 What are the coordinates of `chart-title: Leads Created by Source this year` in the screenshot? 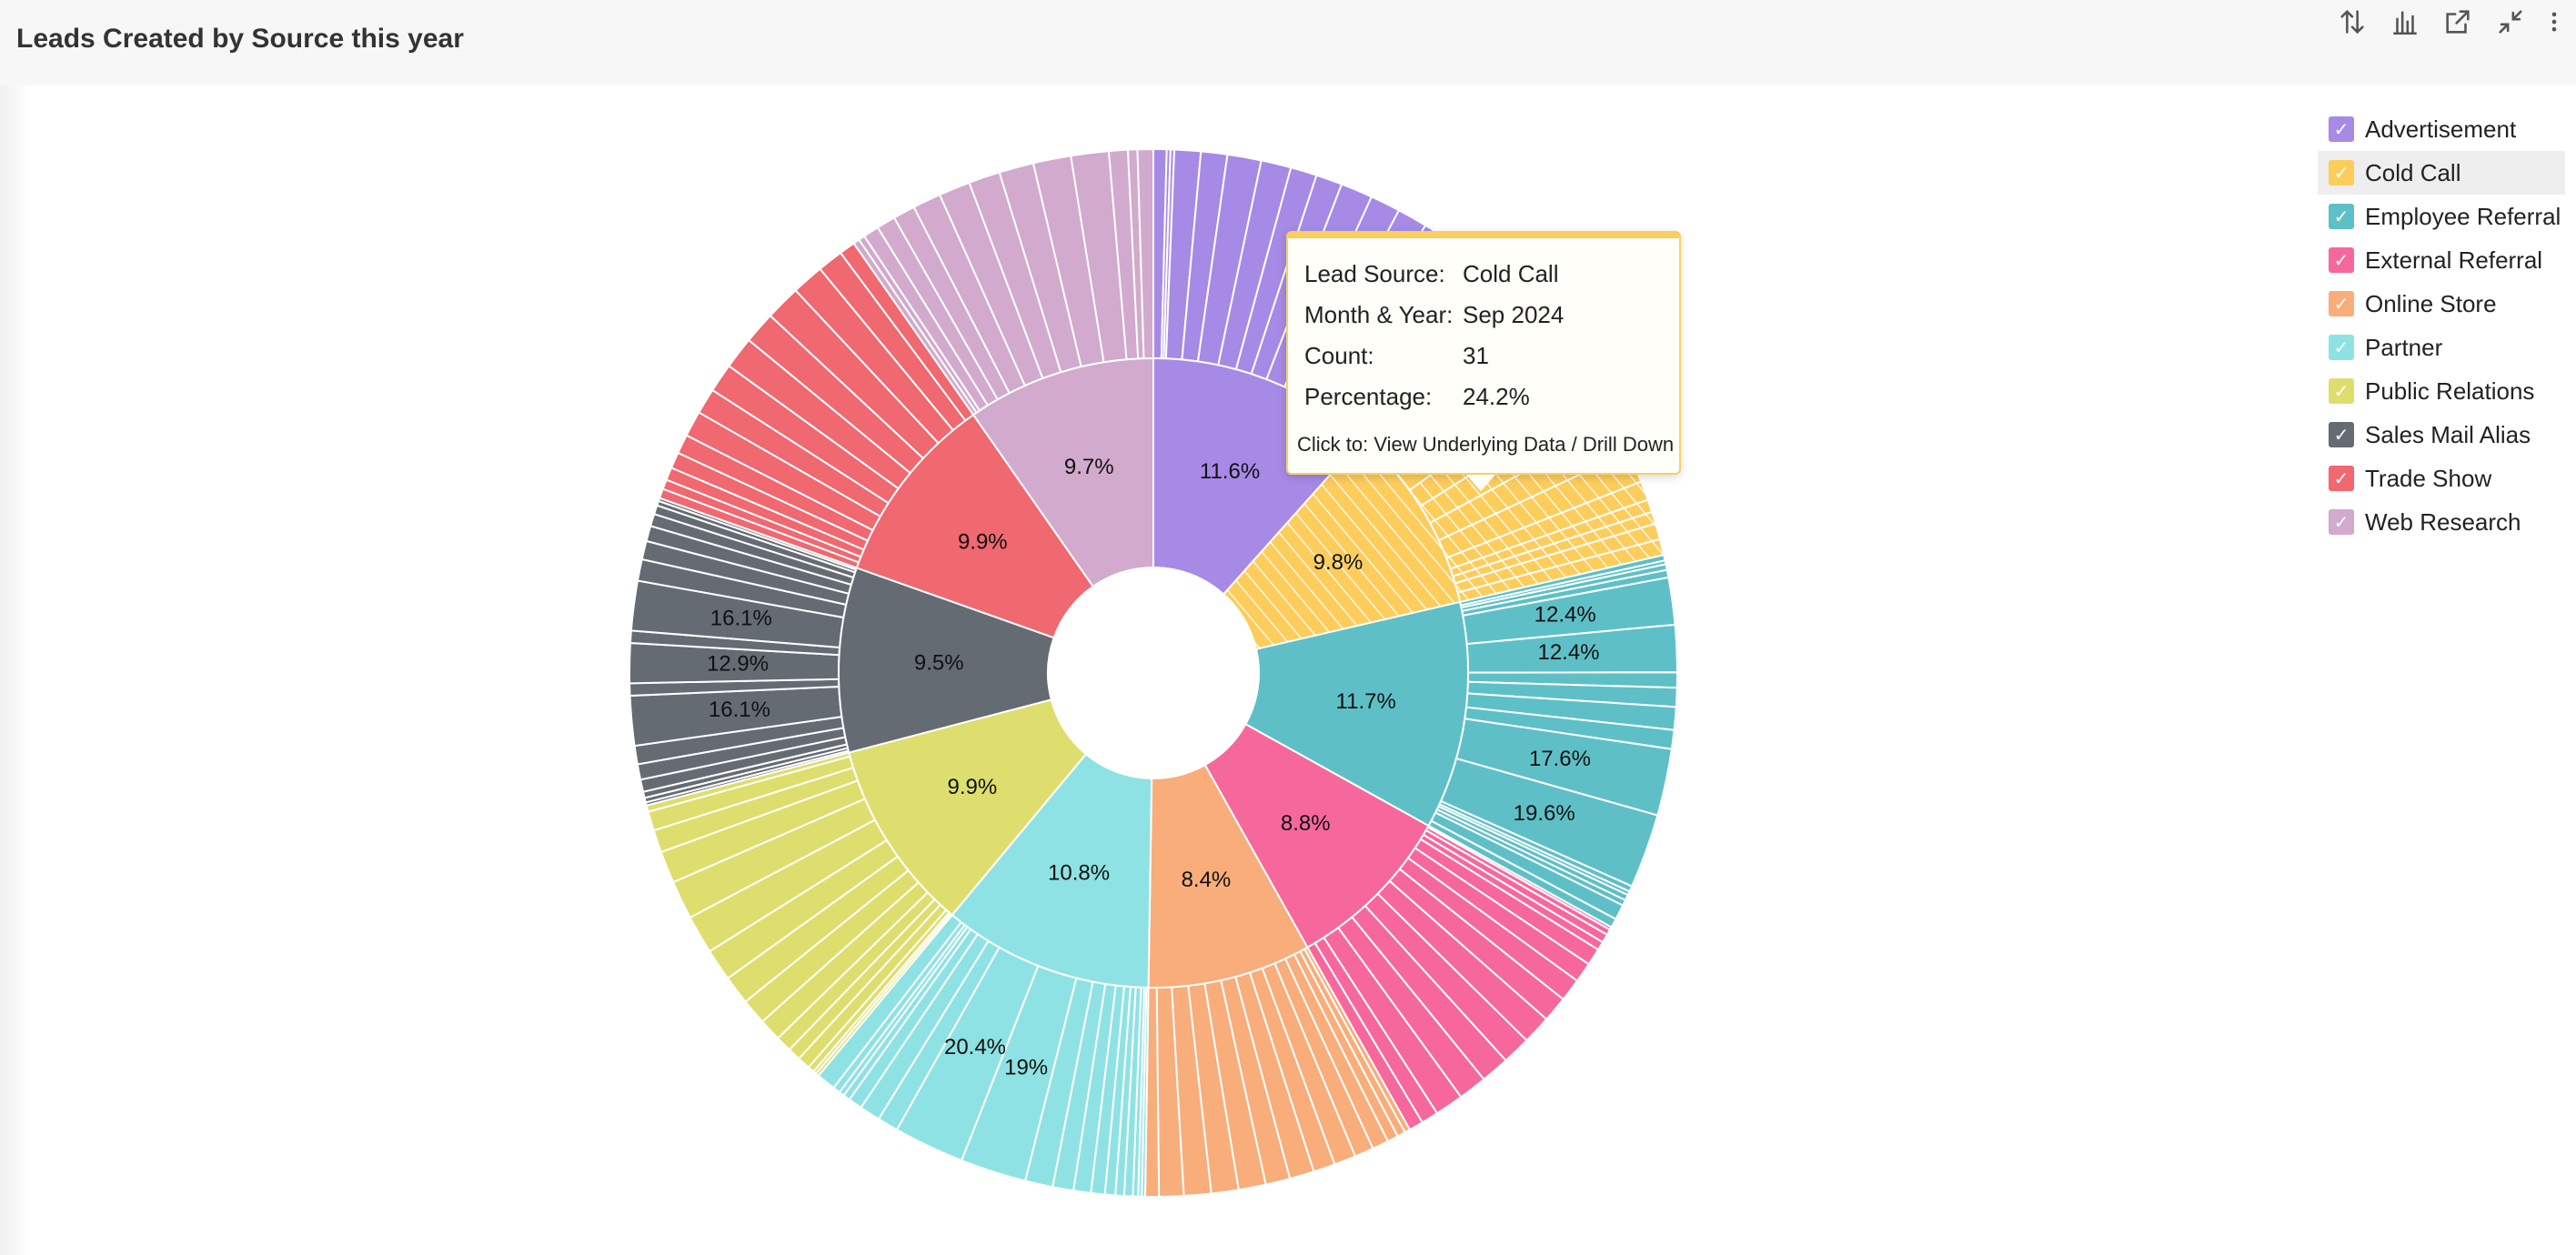 It's located at (240, 39).